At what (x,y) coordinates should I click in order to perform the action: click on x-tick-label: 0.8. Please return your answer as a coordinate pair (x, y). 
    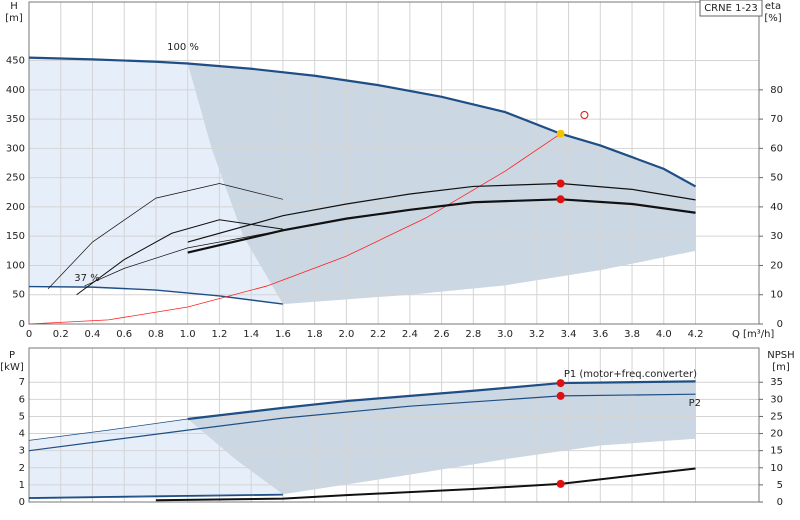
    Looking at the image, I should click on (156, 334).